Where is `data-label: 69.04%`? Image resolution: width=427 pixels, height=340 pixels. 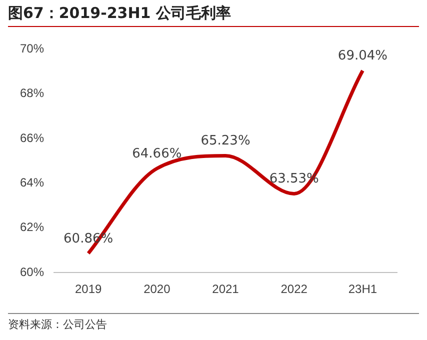
data-label: 69.04% is located at coordinates (363, 56).